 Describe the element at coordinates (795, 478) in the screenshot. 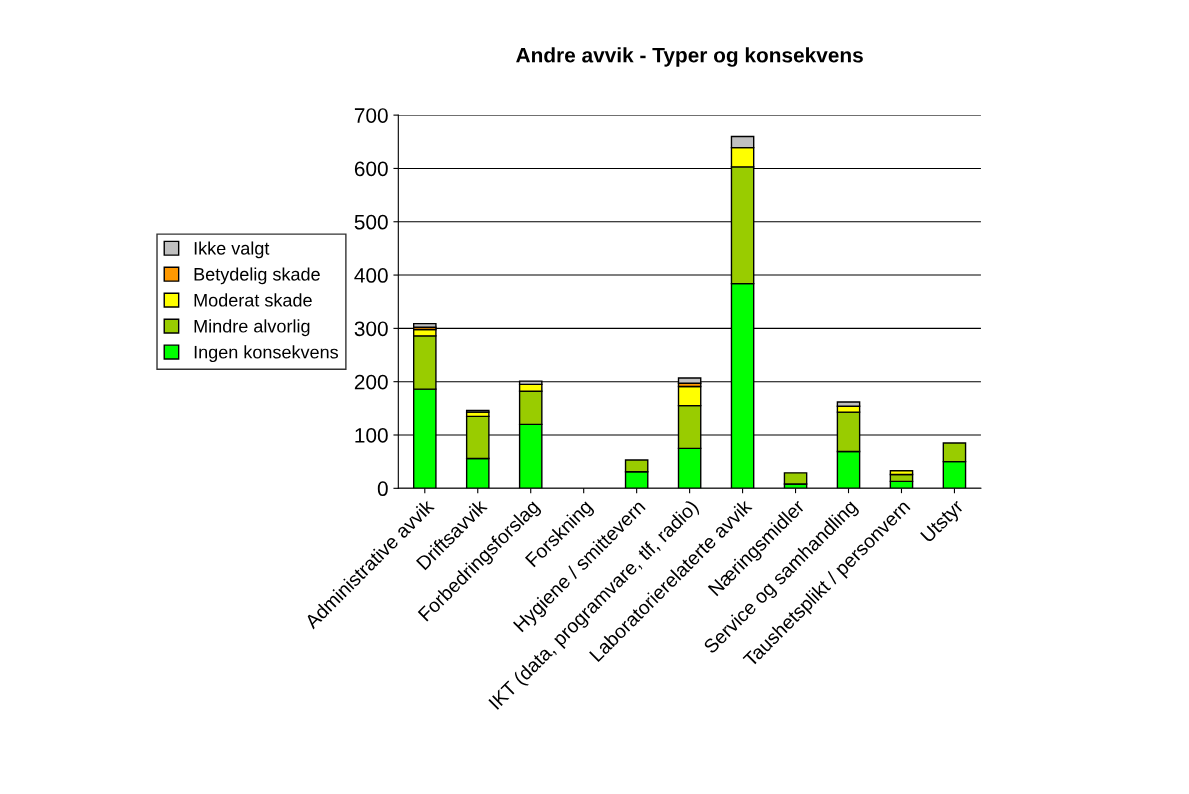

I see `bar` at that location.